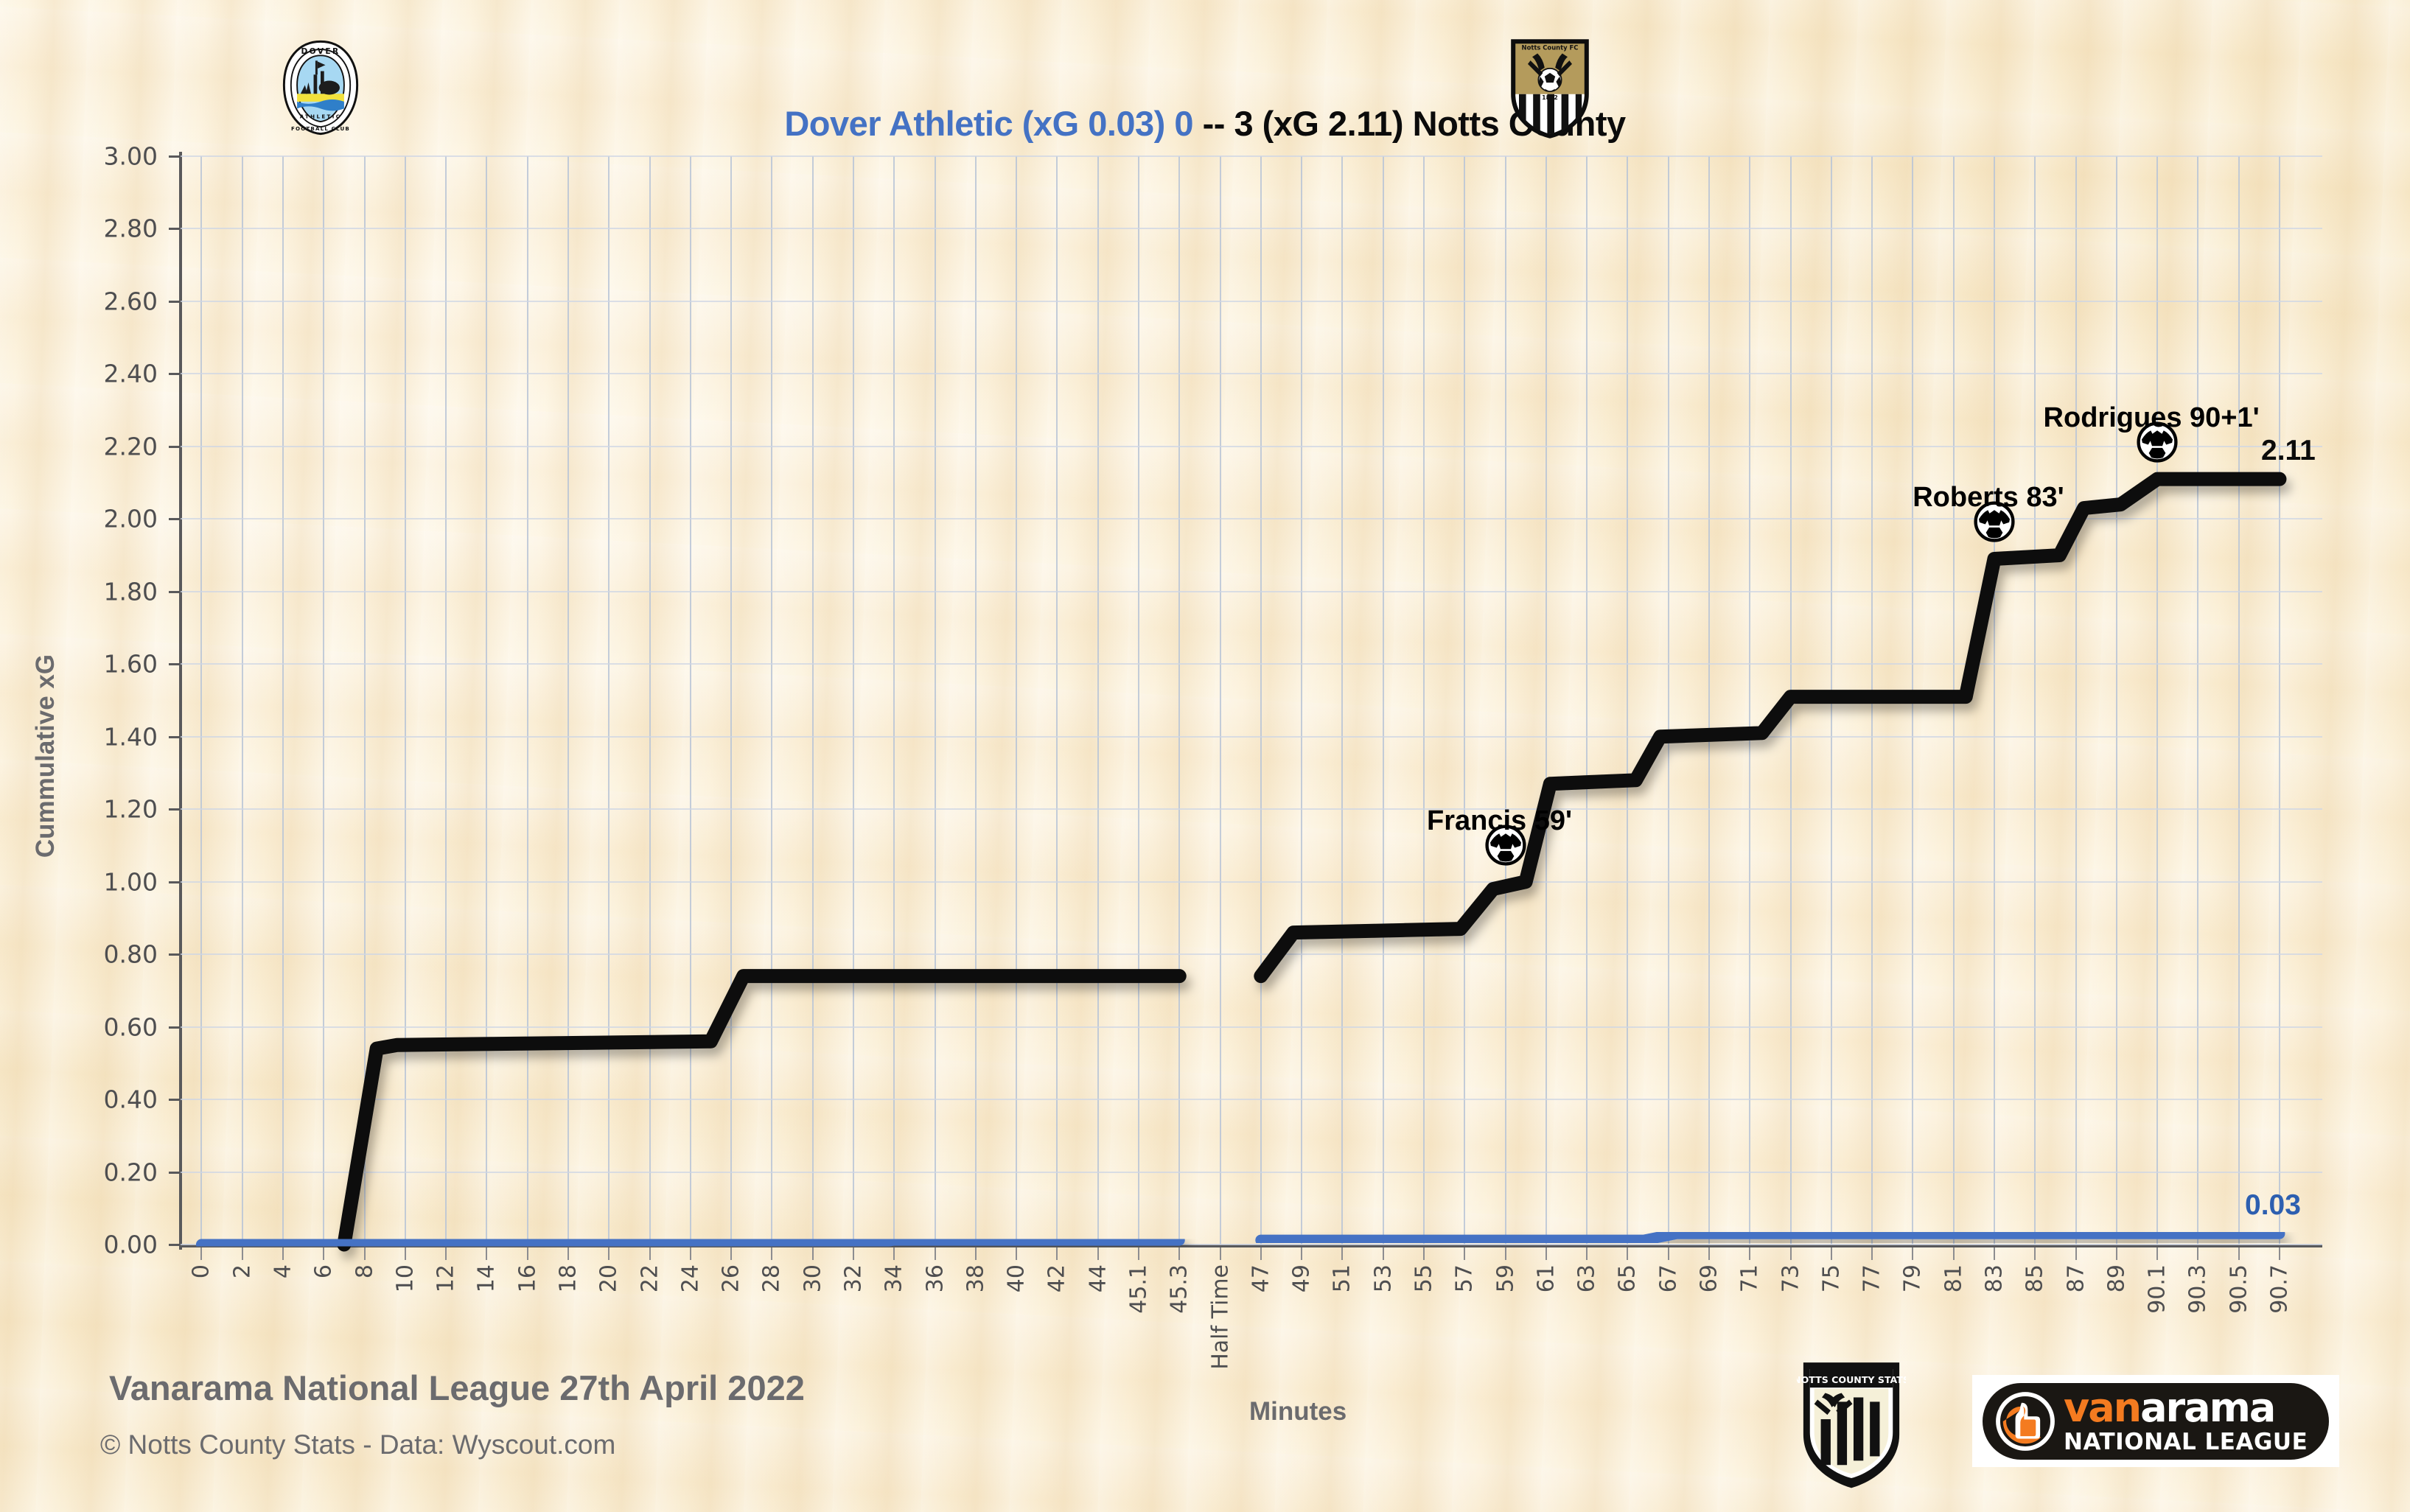 This screenshot has width=2410, height=1512. Describe the element at coordinates (130, 373) in the screenshot. I see `y-axis-tick-label: 2.40` at that location.